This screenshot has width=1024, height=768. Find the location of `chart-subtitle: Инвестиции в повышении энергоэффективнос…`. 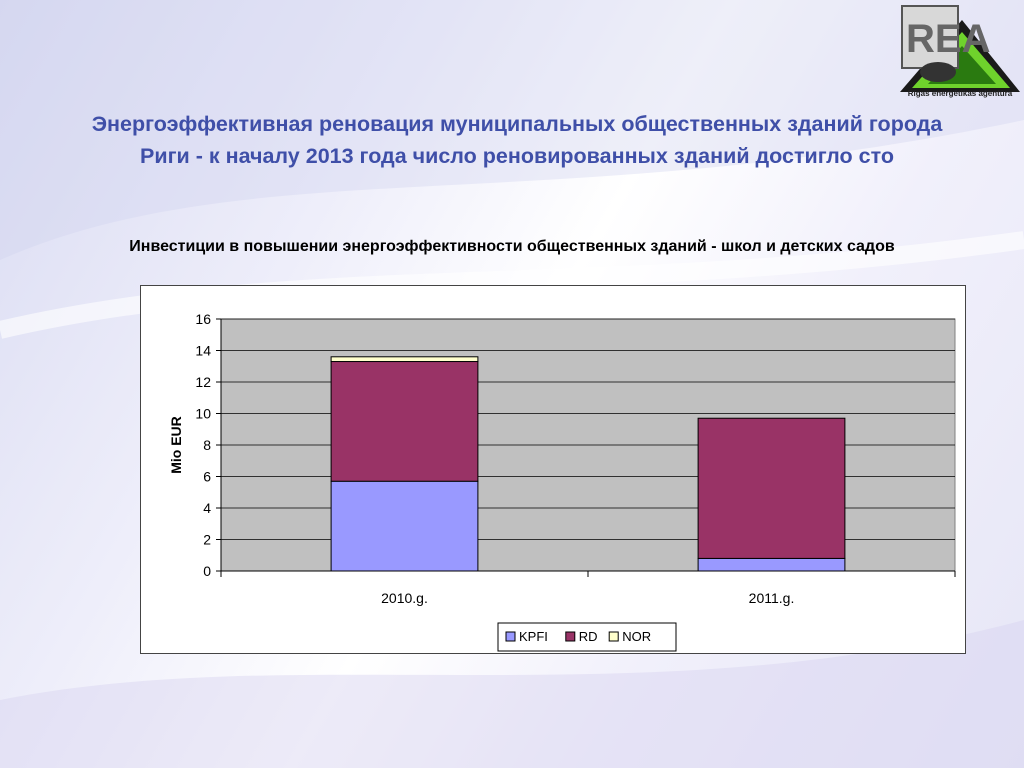

chart-subtitle: Инвестиции в повышении энергоэффективнос… is located at coordinates (512, 246).